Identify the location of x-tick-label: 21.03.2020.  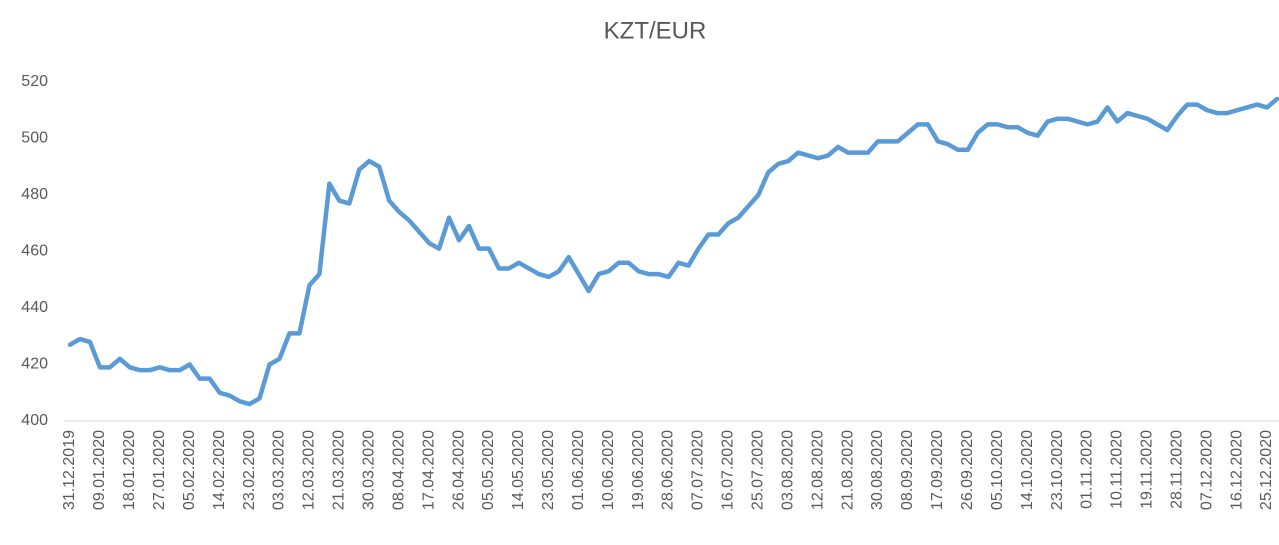
(339, 470).